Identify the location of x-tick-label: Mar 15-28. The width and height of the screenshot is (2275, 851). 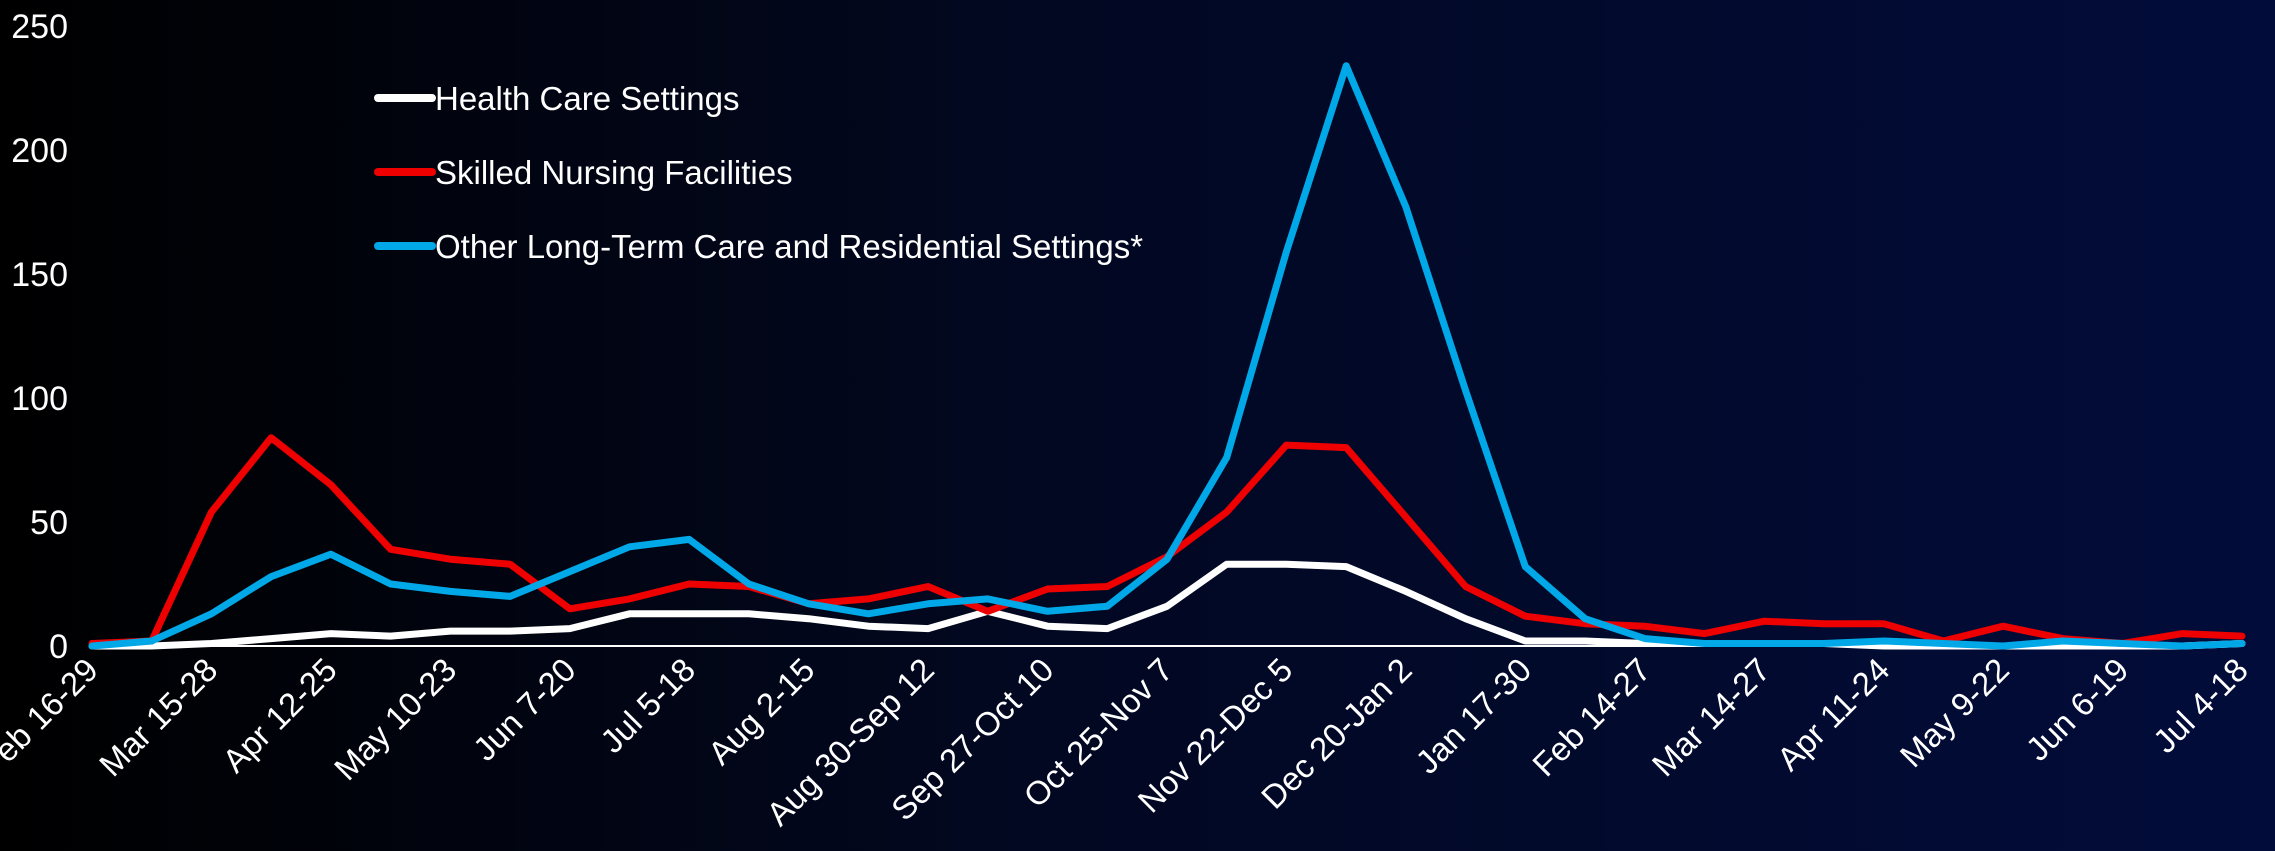
(158, 717).